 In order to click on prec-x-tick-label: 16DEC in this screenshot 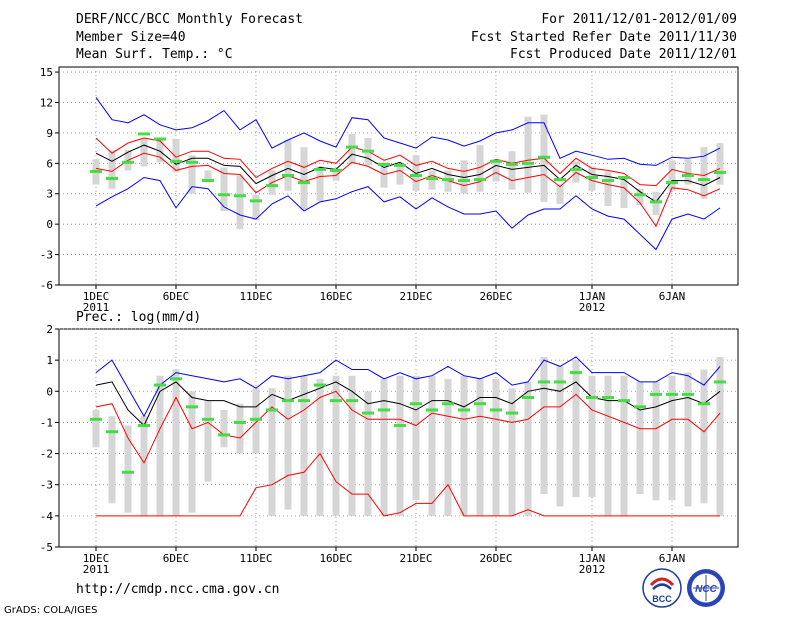, I will do `click(335, 558)`.